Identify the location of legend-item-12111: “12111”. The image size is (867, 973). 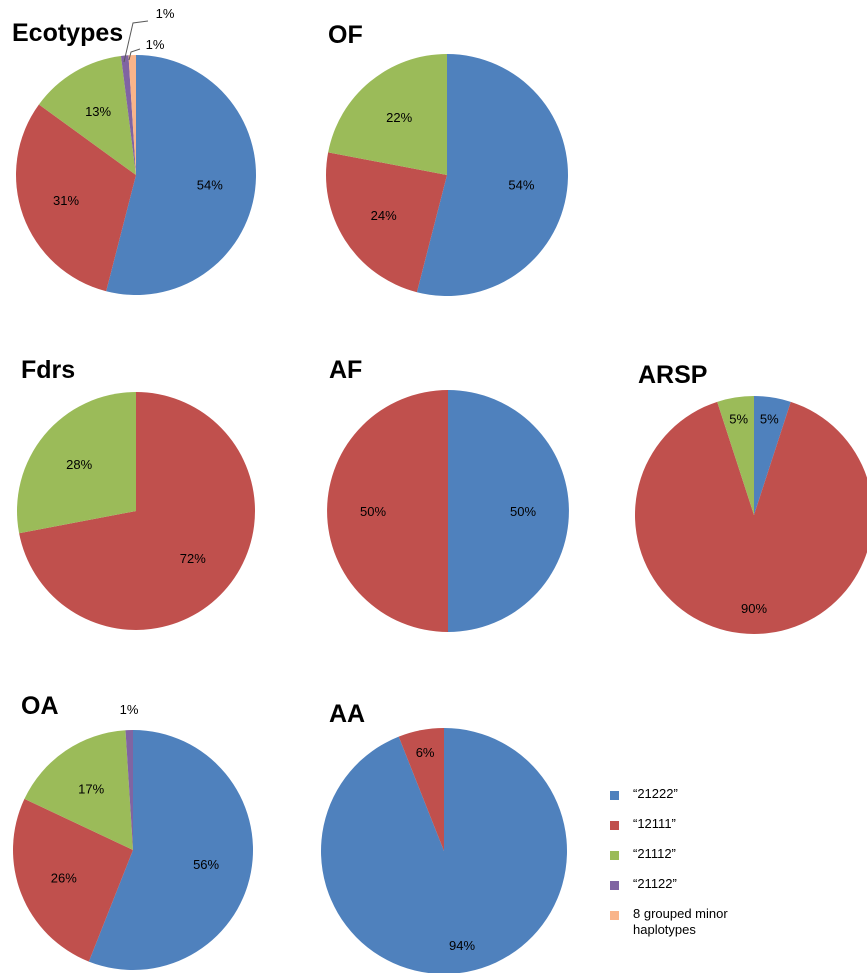
(735, 832).